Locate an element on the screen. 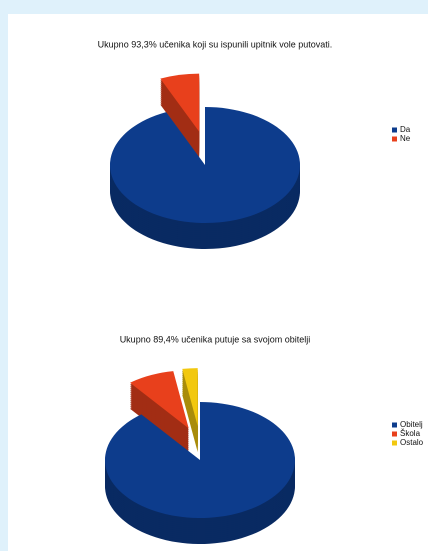 The image size is (428, 551). legend-label: Ne is located at coordinates (405, 138).